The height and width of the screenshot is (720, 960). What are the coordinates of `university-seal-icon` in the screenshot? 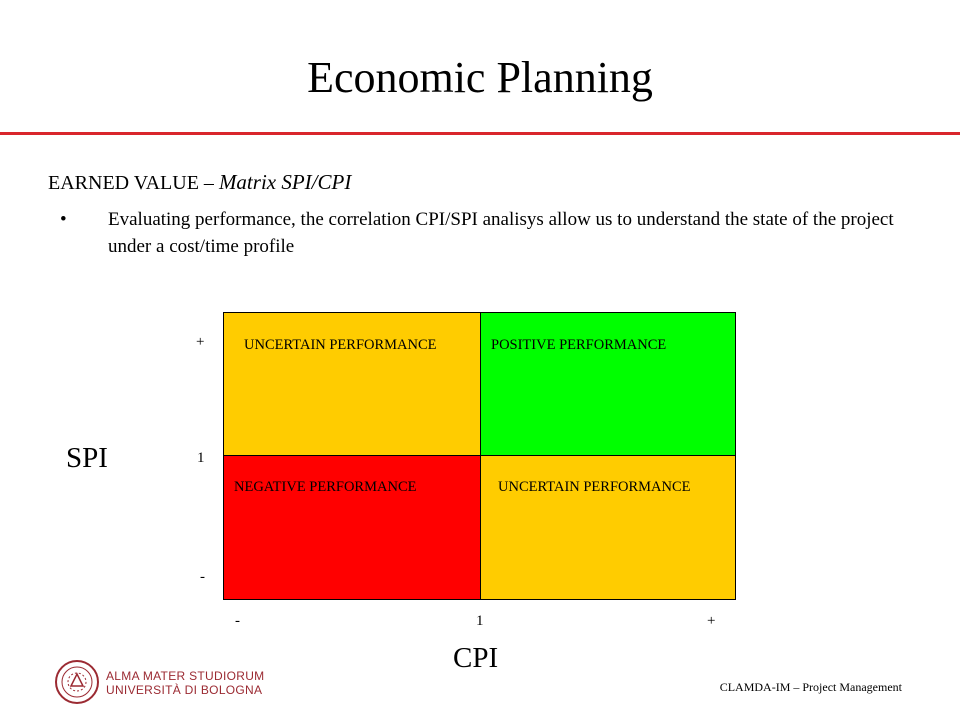 It's located at (77, 682).